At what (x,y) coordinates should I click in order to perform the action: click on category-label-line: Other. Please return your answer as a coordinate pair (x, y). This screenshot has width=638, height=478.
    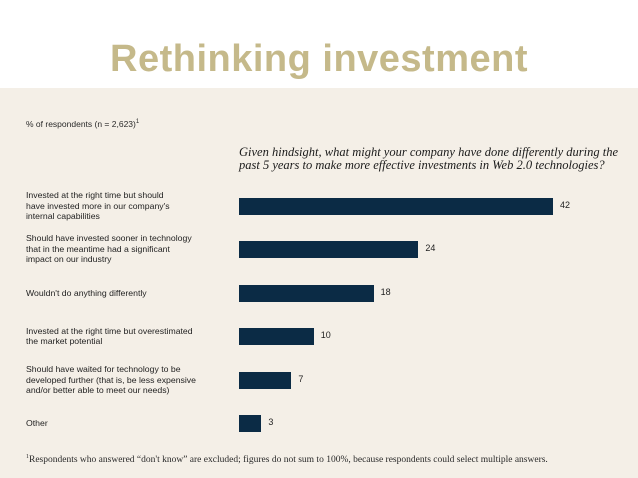
    Looking at the image, I should click on (37, 422).